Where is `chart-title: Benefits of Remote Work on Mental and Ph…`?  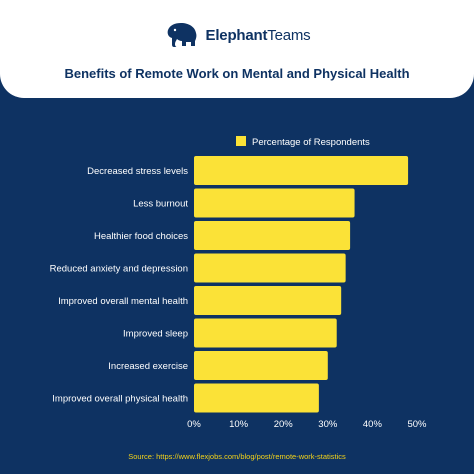
chart-title: Benefits of Remote Work on Mental and Ph… is located at coordinates (237, 73).